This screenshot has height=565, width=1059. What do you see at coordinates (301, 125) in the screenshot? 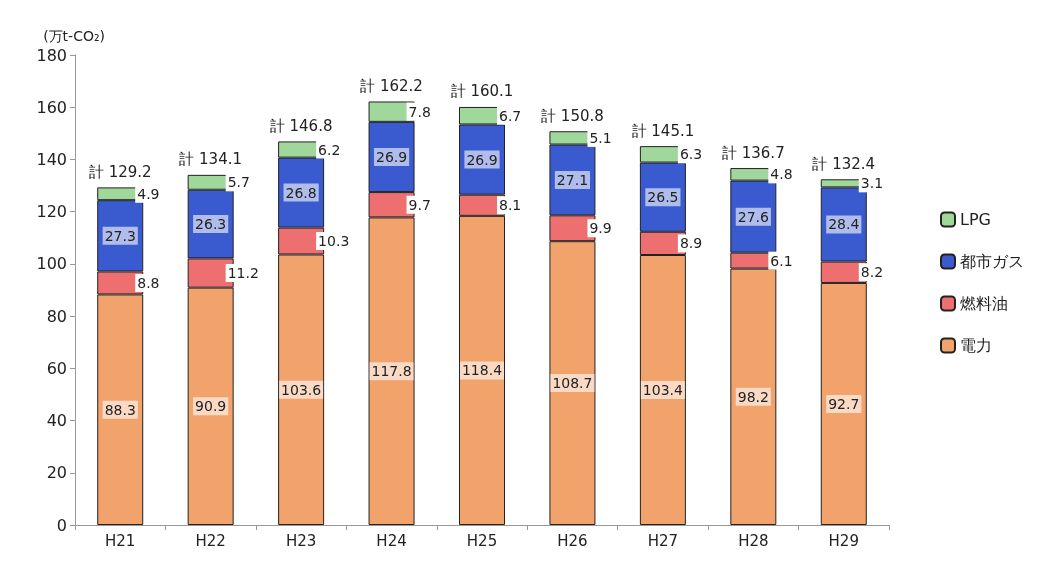
I see `total-label: 計 146.8` at bounding box center [301, 125].